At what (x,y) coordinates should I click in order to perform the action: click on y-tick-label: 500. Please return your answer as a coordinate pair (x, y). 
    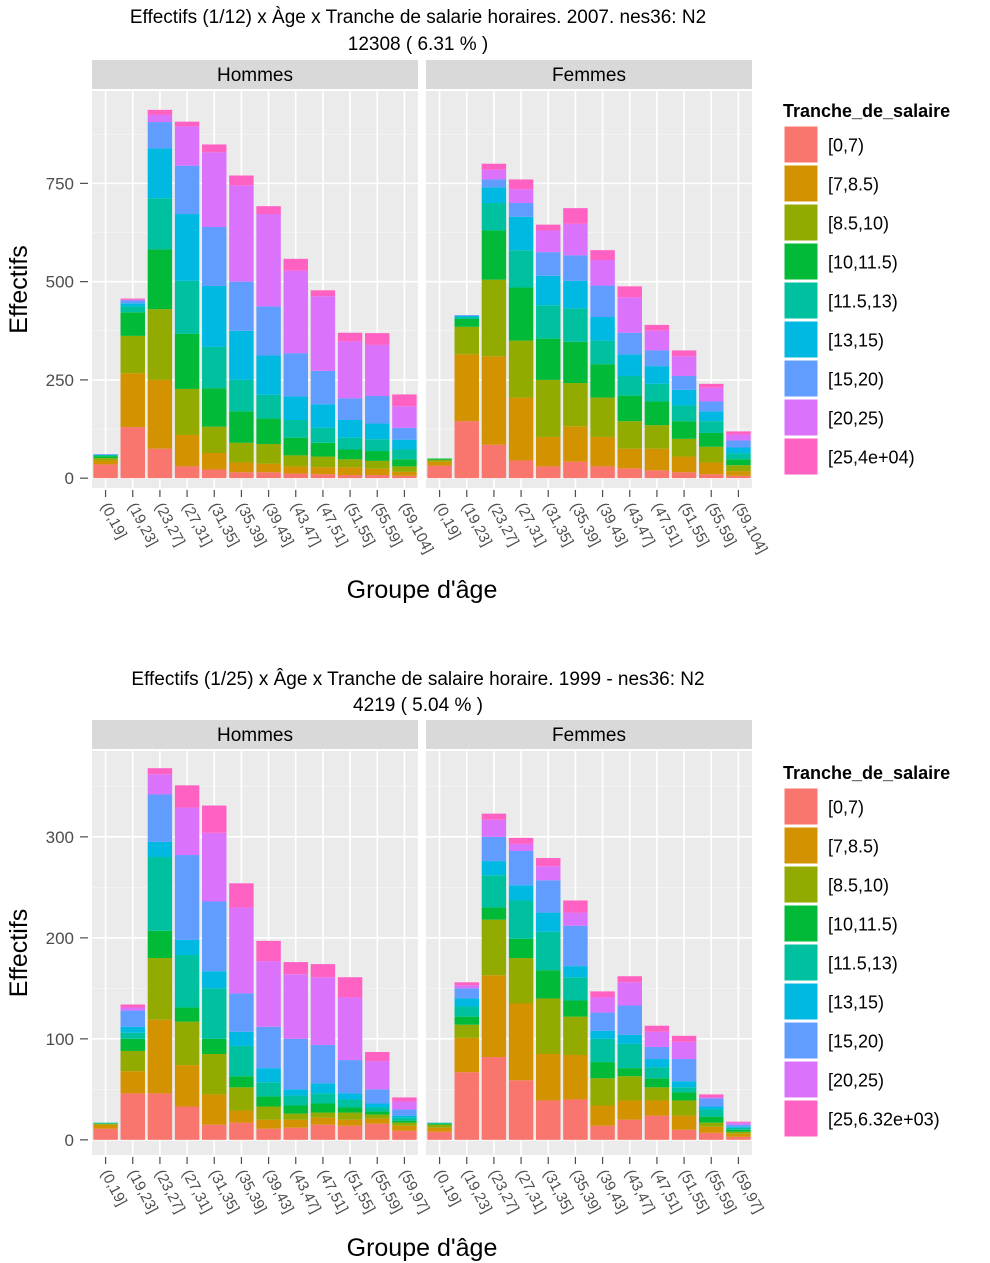
    Looking at the image, I should click on (60, 282).